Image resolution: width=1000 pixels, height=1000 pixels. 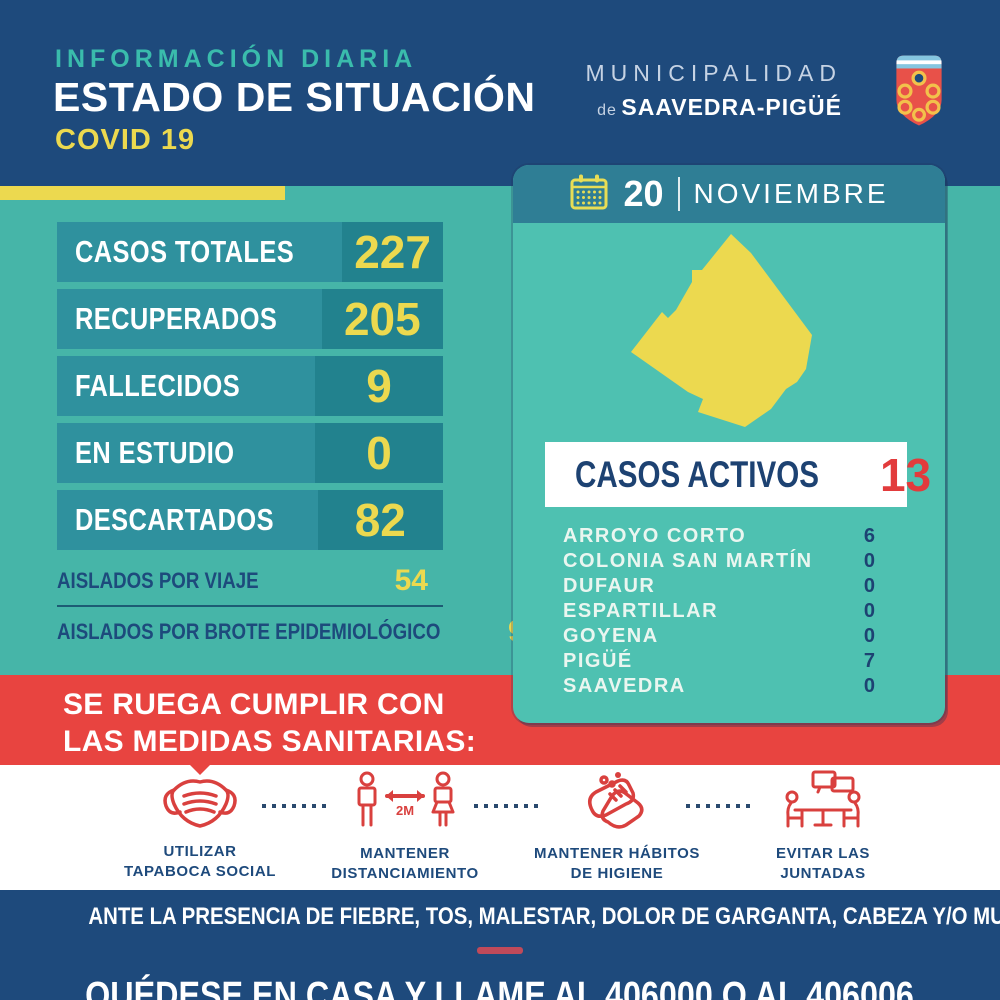 I want to click on table-row: RECUPERADOS 205, so click(x=250, y=319).